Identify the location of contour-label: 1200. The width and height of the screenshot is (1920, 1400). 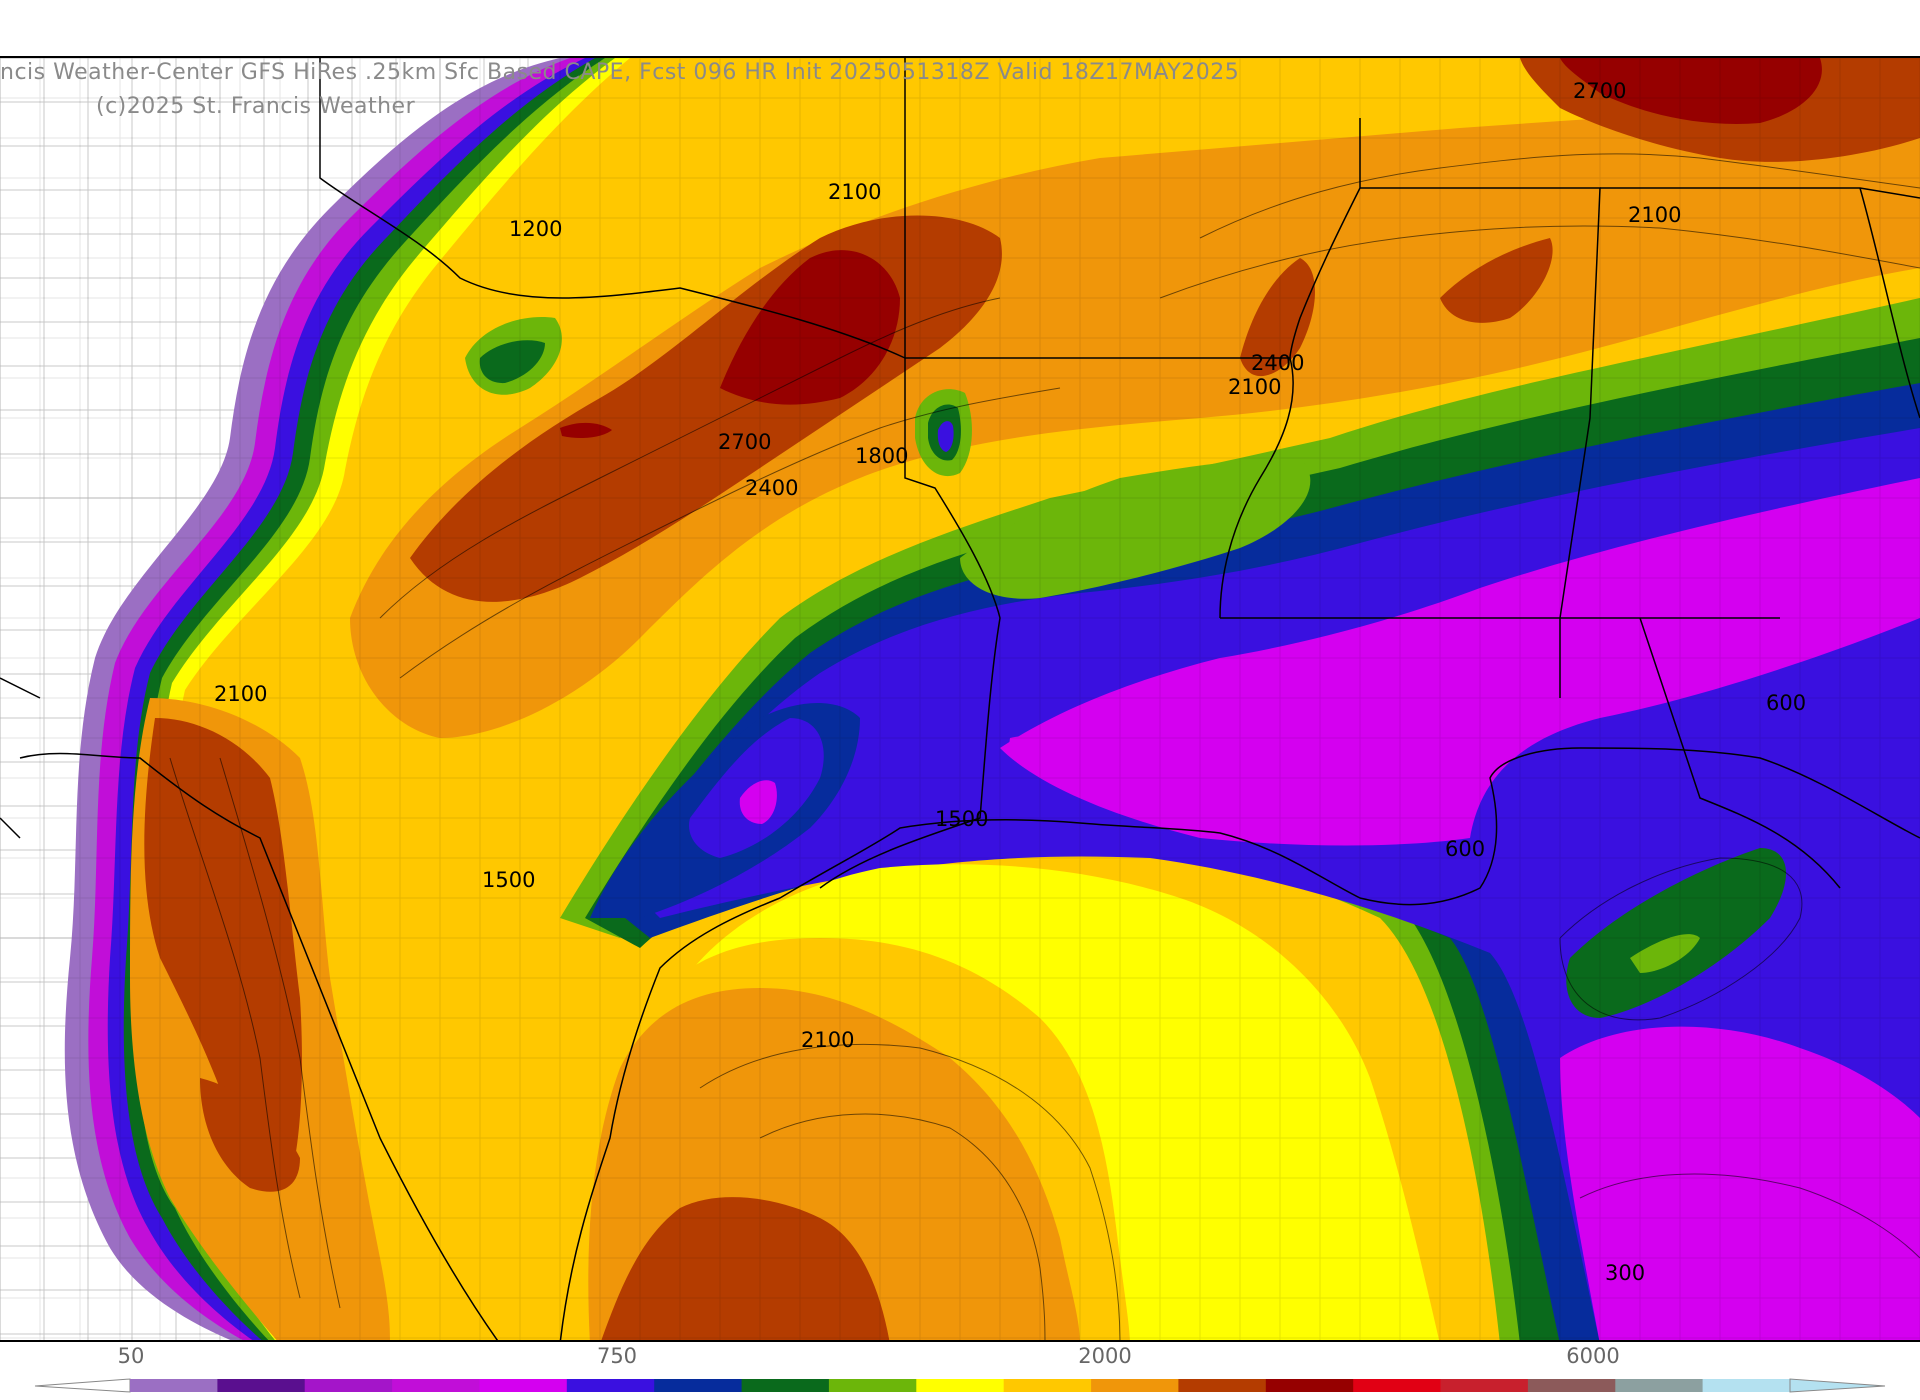
(535, 229).